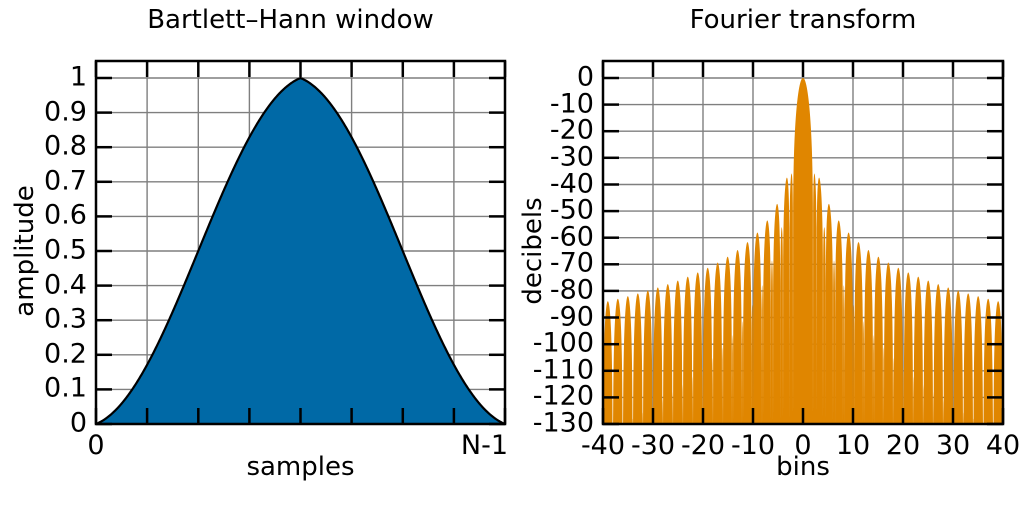  Describe the element at coordinates (563, 397) in the screenshot. I see `y-tick-label: -120` at that location.